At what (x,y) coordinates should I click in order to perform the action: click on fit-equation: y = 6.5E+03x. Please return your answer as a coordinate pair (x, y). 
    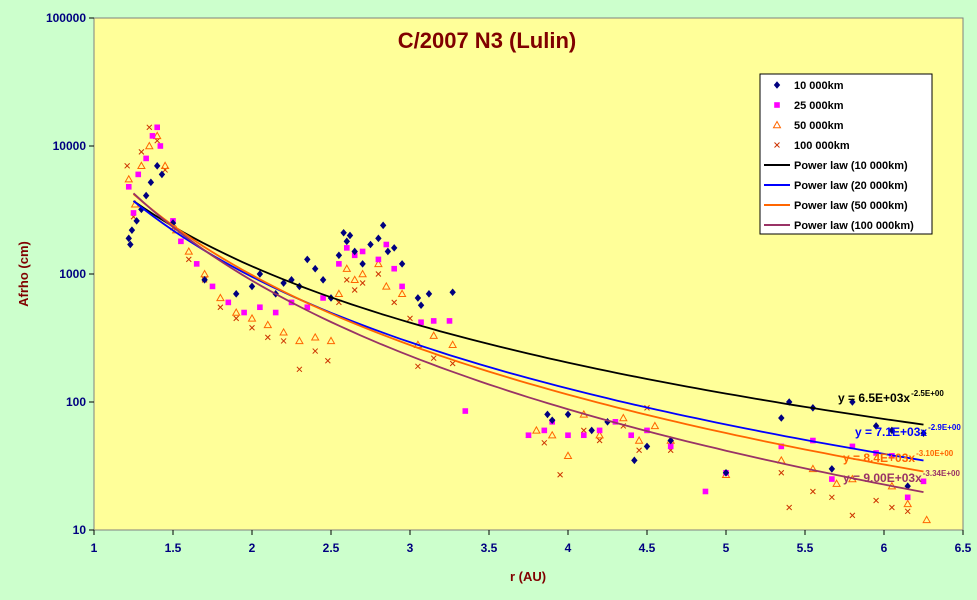
    Looking at the image, I should click on (874, 398).